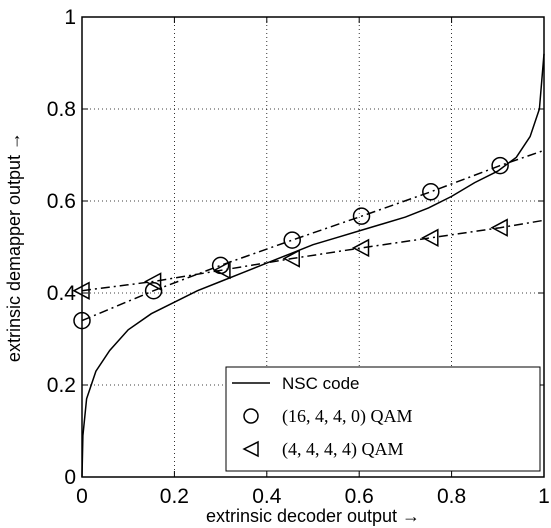  Describe the element at coordinates (320, 383) in the screenshot. I see `legend-label-nsc: NSC code` at that location.